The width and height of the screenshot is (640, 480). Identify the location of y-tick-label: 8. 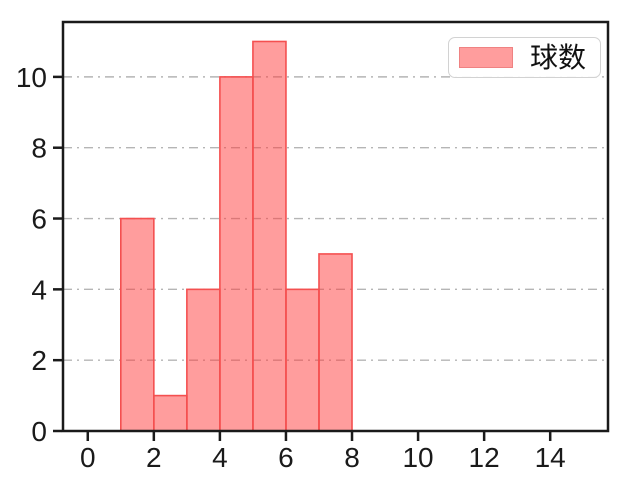
(39, 148).